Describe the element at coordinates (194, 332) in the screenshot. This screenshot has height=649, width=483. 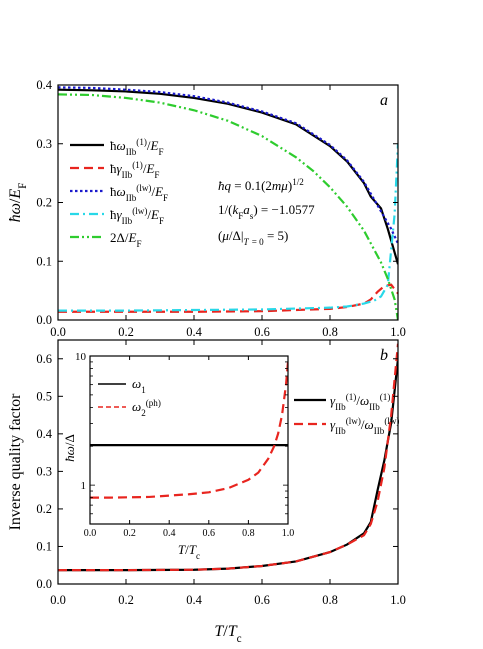
I see `x-tick-label-a: 0.4` at that location.